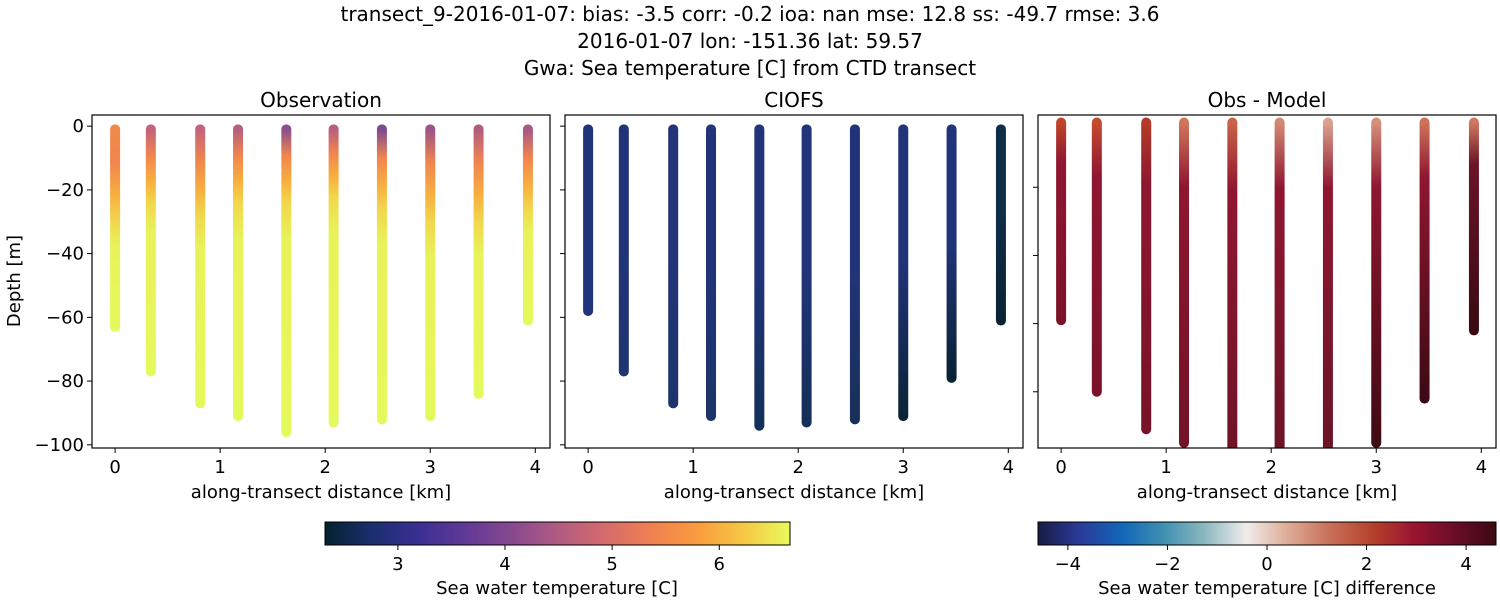 This screenshot has width=1500, height=600. I want to click on y-tick-label: −20, so click(65, 190).